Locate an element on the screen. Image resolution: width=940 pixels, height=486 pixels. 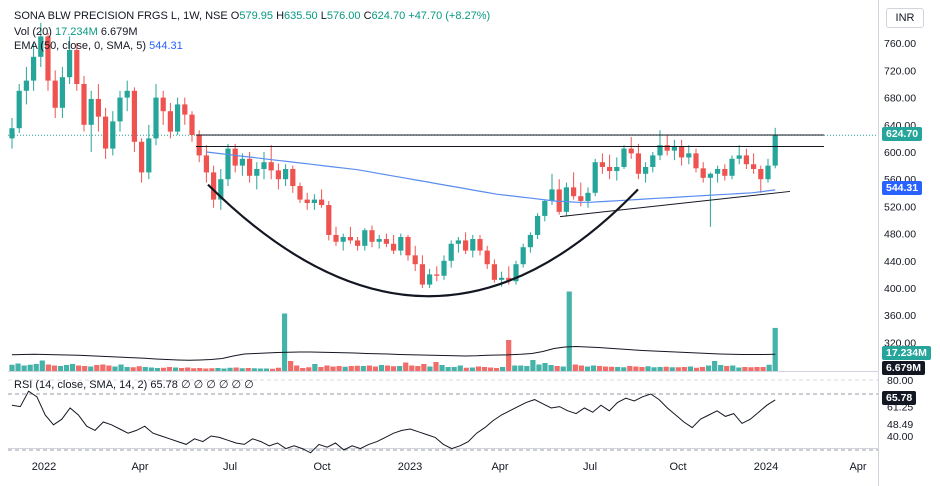
low-label: L is located at coordinates (323, 16).